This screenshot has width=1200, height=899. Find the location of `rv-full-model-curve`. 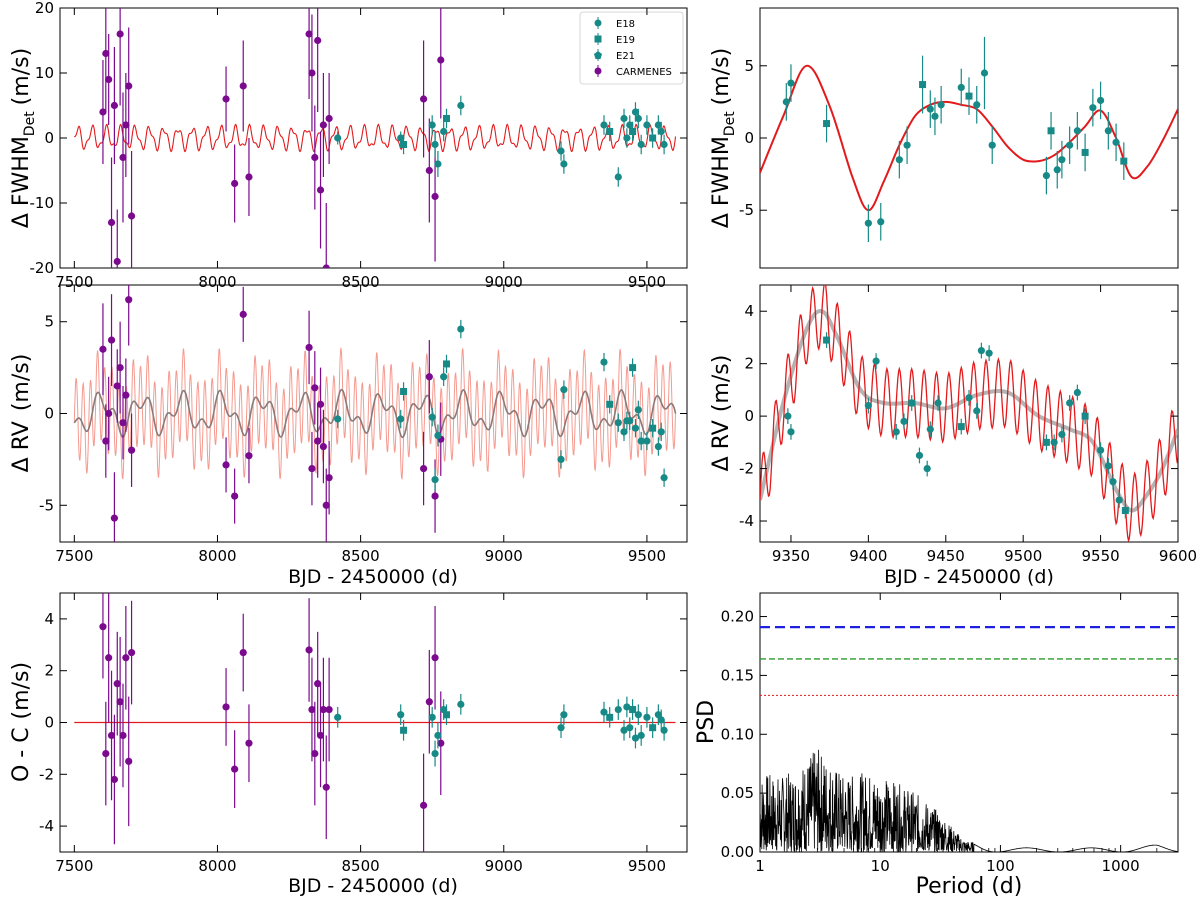

rv-full-model-curve is located at coordinates (374, 413).